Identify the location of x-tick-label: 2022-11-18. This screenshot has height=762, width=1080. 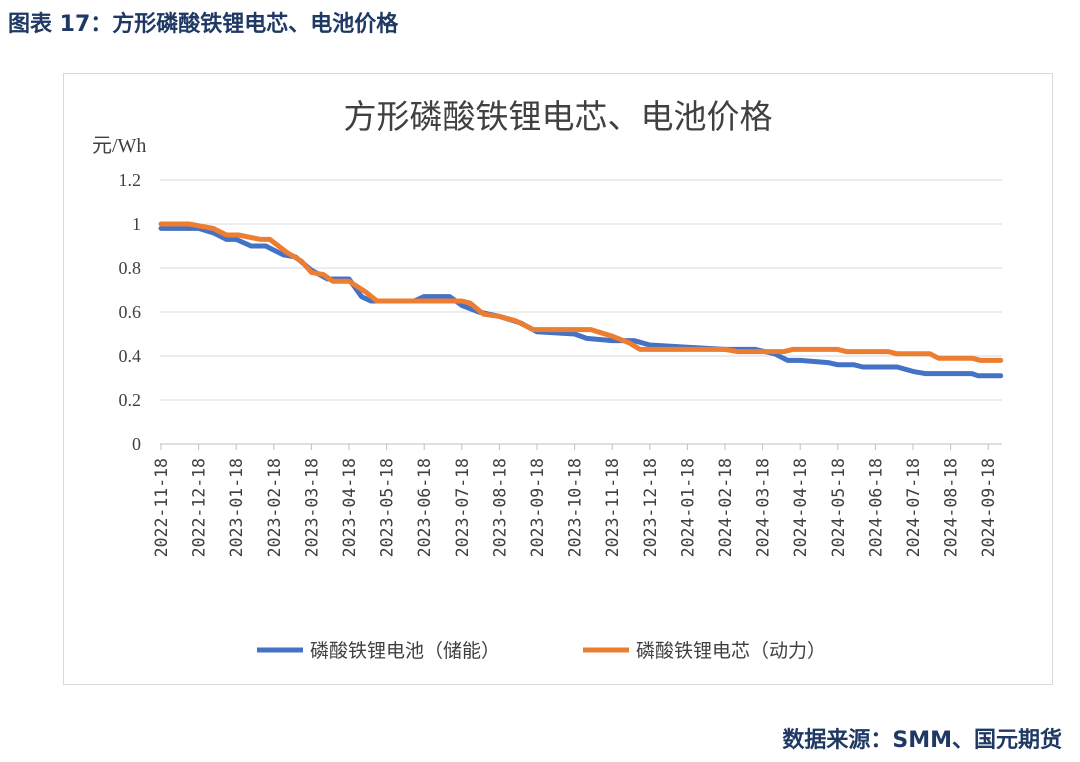
(161, 507).